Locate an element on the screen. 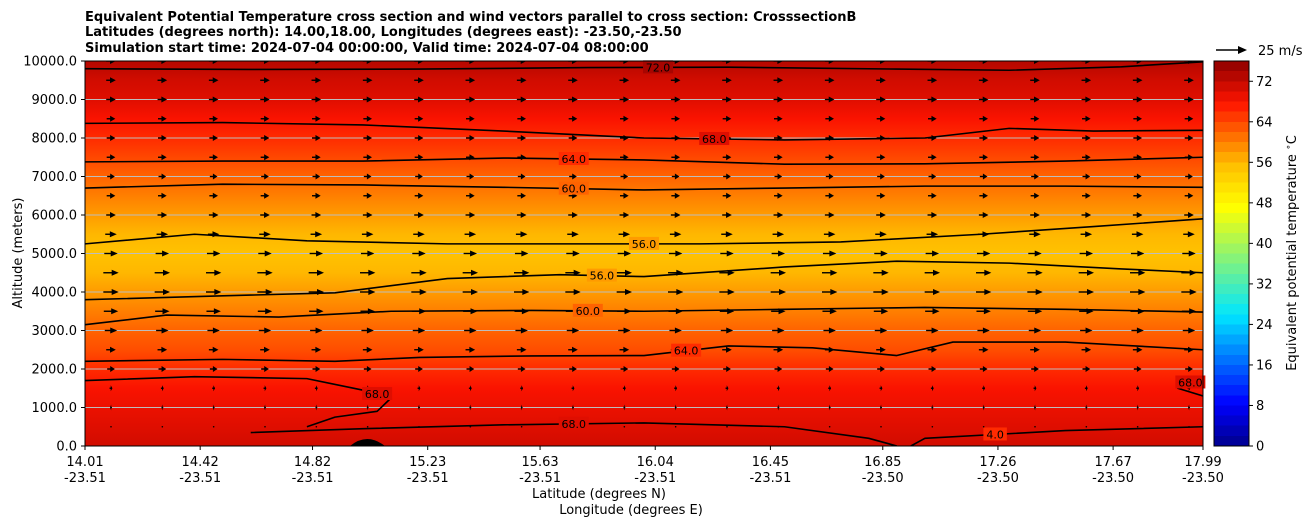  y-tick-label: 0.0 is located at coordinates (66, 447).